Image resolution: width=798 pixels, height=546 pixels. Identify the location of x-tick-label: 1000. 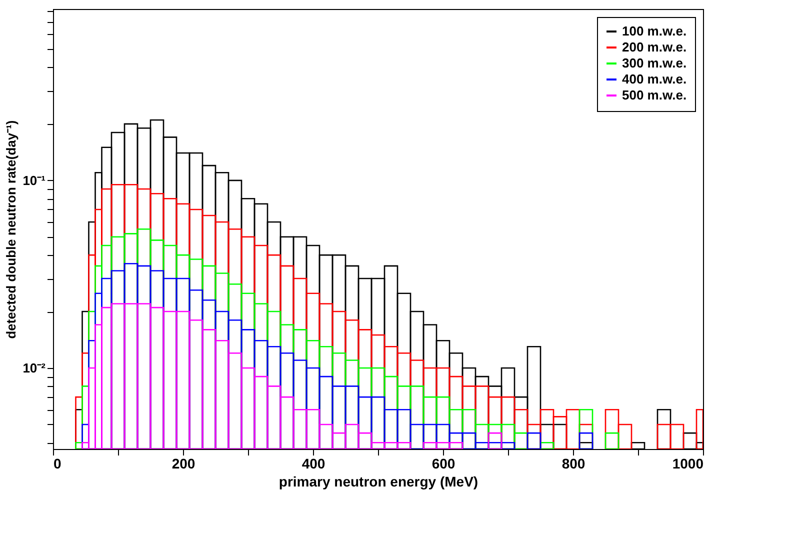
(688, 464).